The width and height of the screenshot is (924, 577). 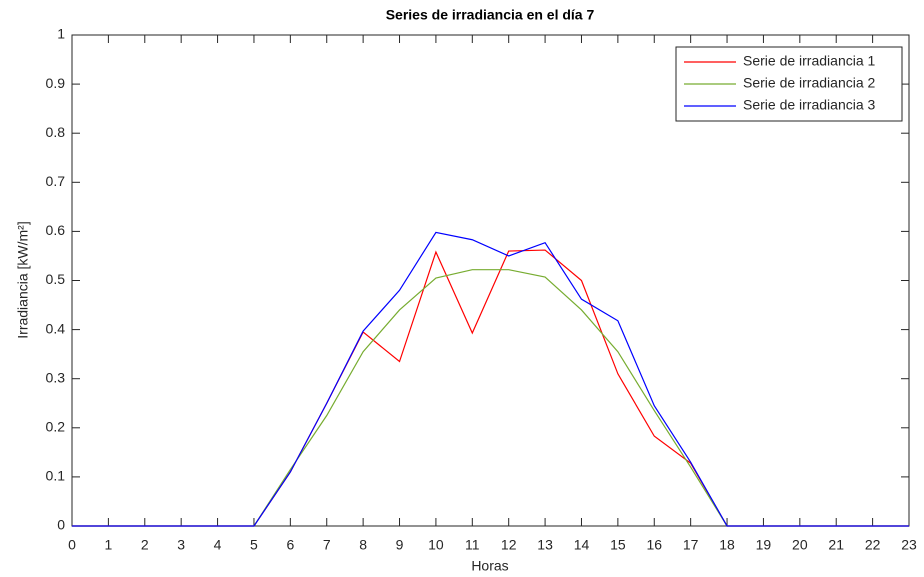 I want to click on y-tick-label: 0.3, so click(x=56, y=377).